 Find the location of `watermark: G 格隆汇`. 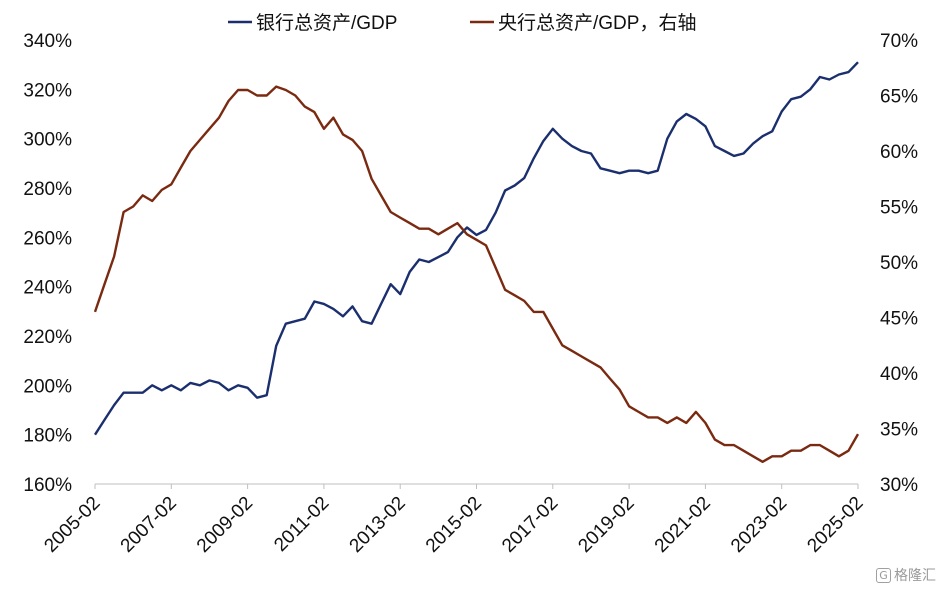

watermark: G 格隆汇 is located at coordinates (906, 575).